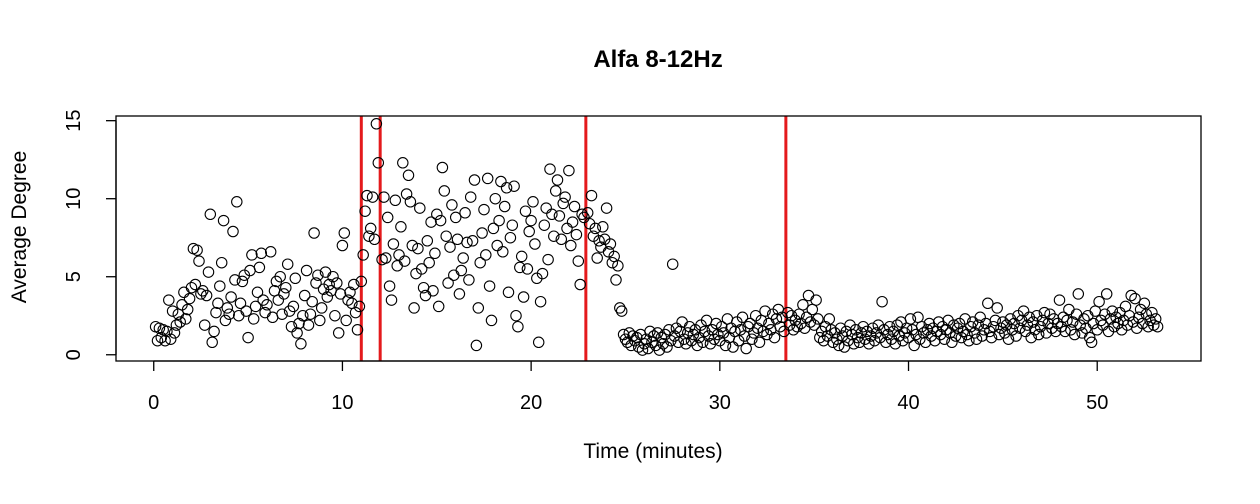 This screenshot has width=1260, height=504. I want to click on chart-title: Alfa 8-12Hz, so click(657, 59).